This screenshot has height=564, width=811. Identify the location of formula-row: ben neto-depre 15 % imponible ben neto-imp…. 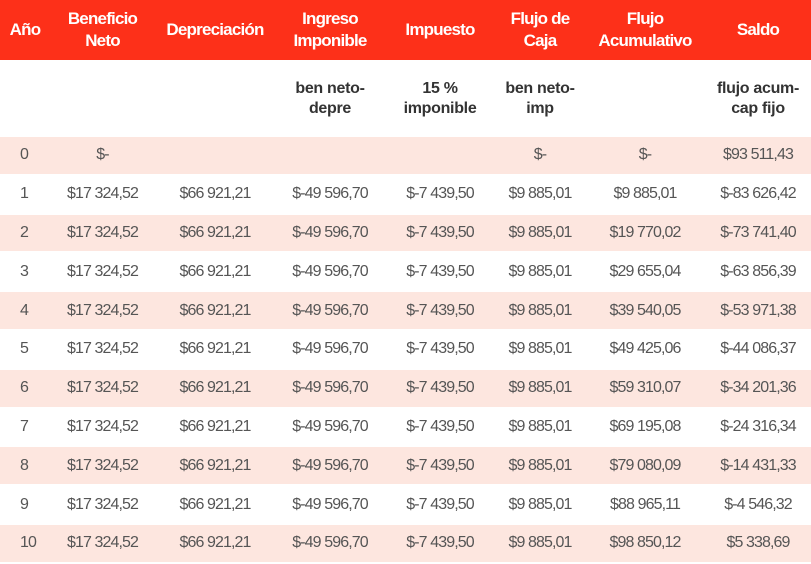
(405, 98).